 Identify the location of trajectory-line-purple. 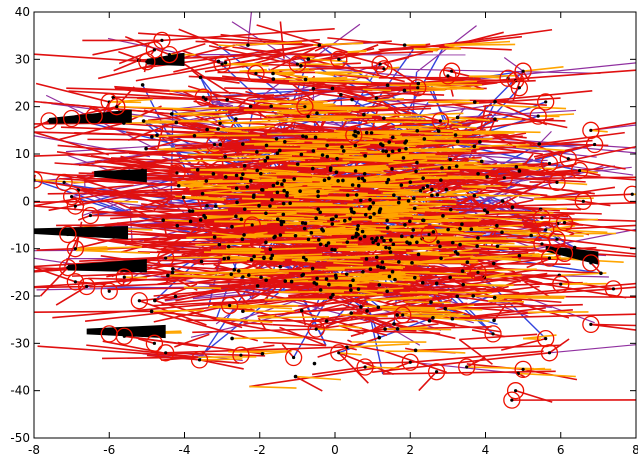
(535, 188).